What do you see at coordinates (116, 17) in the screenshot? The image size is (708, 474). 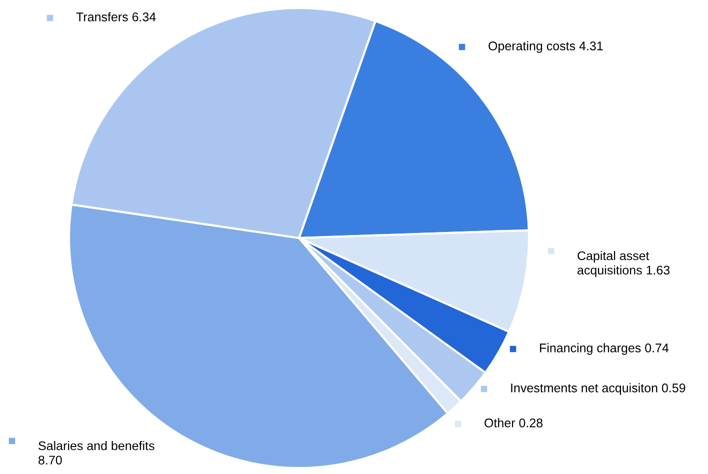 I see `legend-label: Transfers 6.34` at bounding box center [116, 17].